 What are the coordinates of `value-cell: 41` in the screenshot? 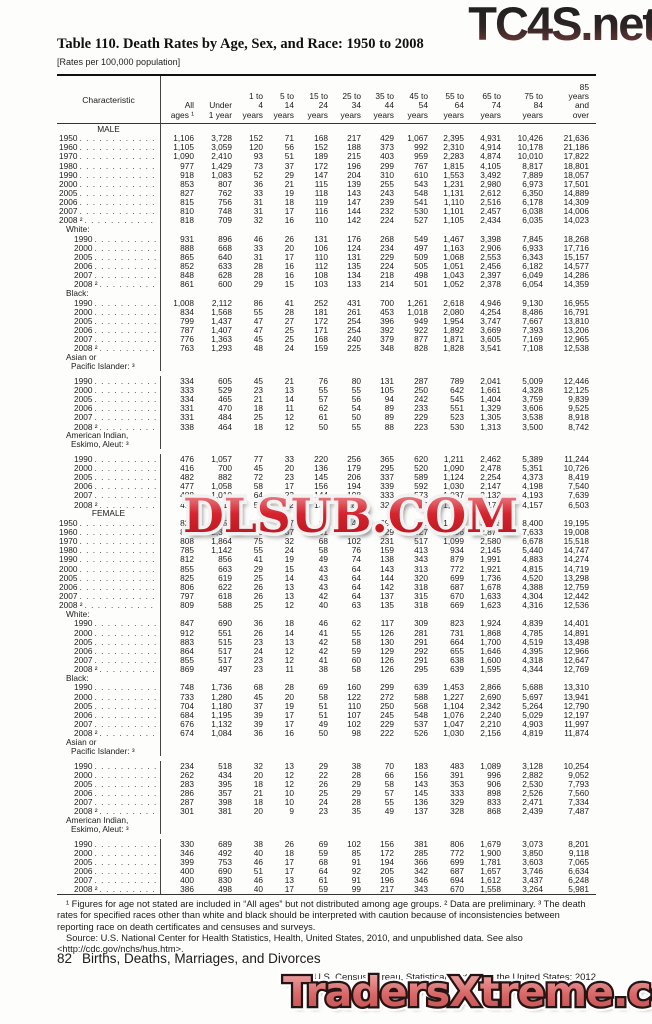 It's located at (258, 559).